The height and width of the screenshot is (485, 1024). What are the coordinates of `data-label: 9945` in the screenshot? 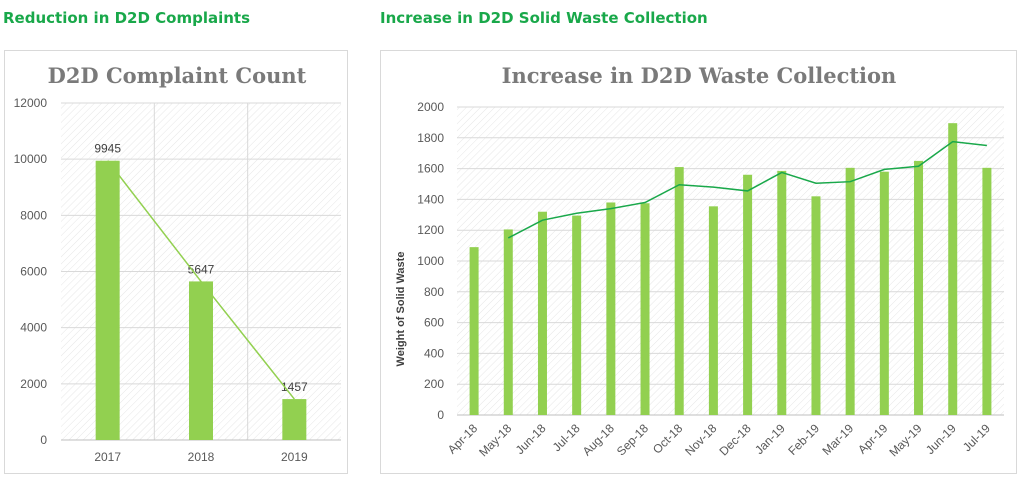 It's located at (107, 149).